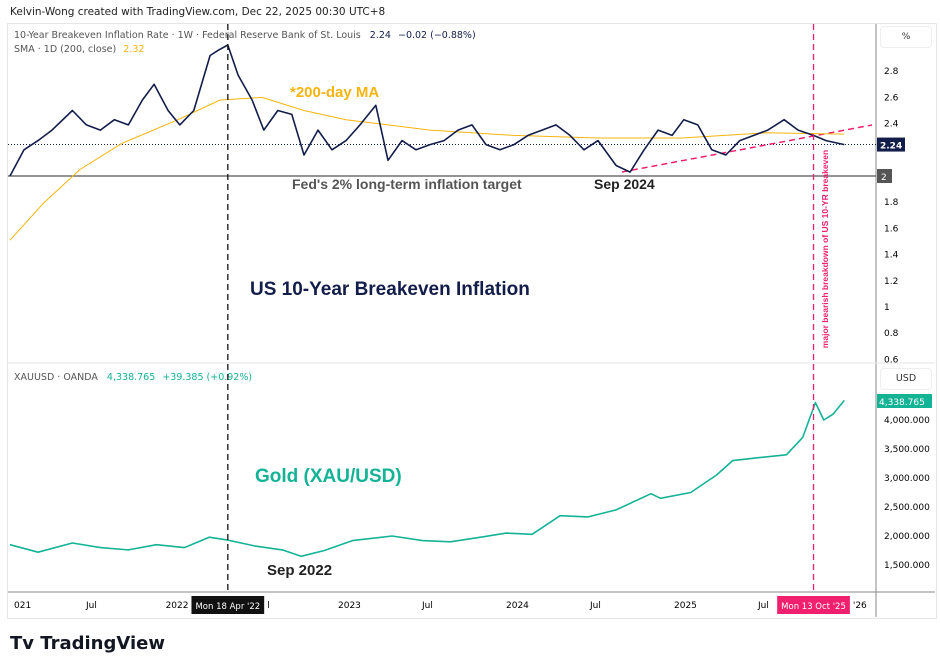 This screenshot has height=669, width=940. Describe the element at coordinates (860, 606) in the screenshot. I see `x-tick-label: '26` at that location.